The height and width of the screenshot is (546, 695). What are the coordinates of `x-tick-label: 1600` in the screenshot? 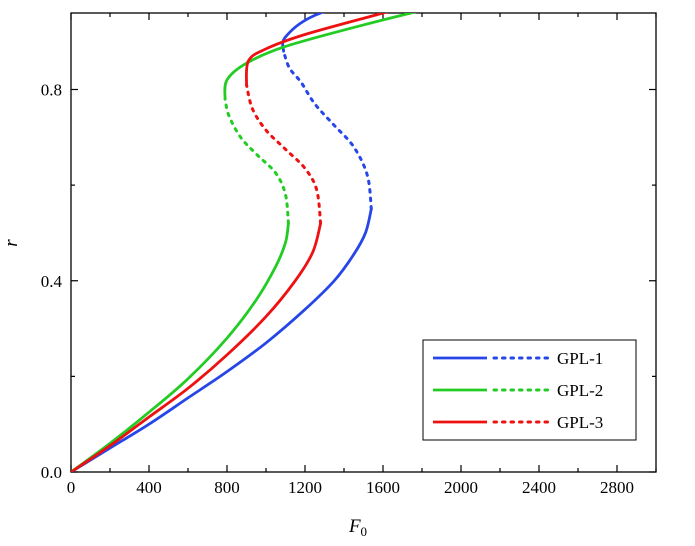 It's located at (383, 487).